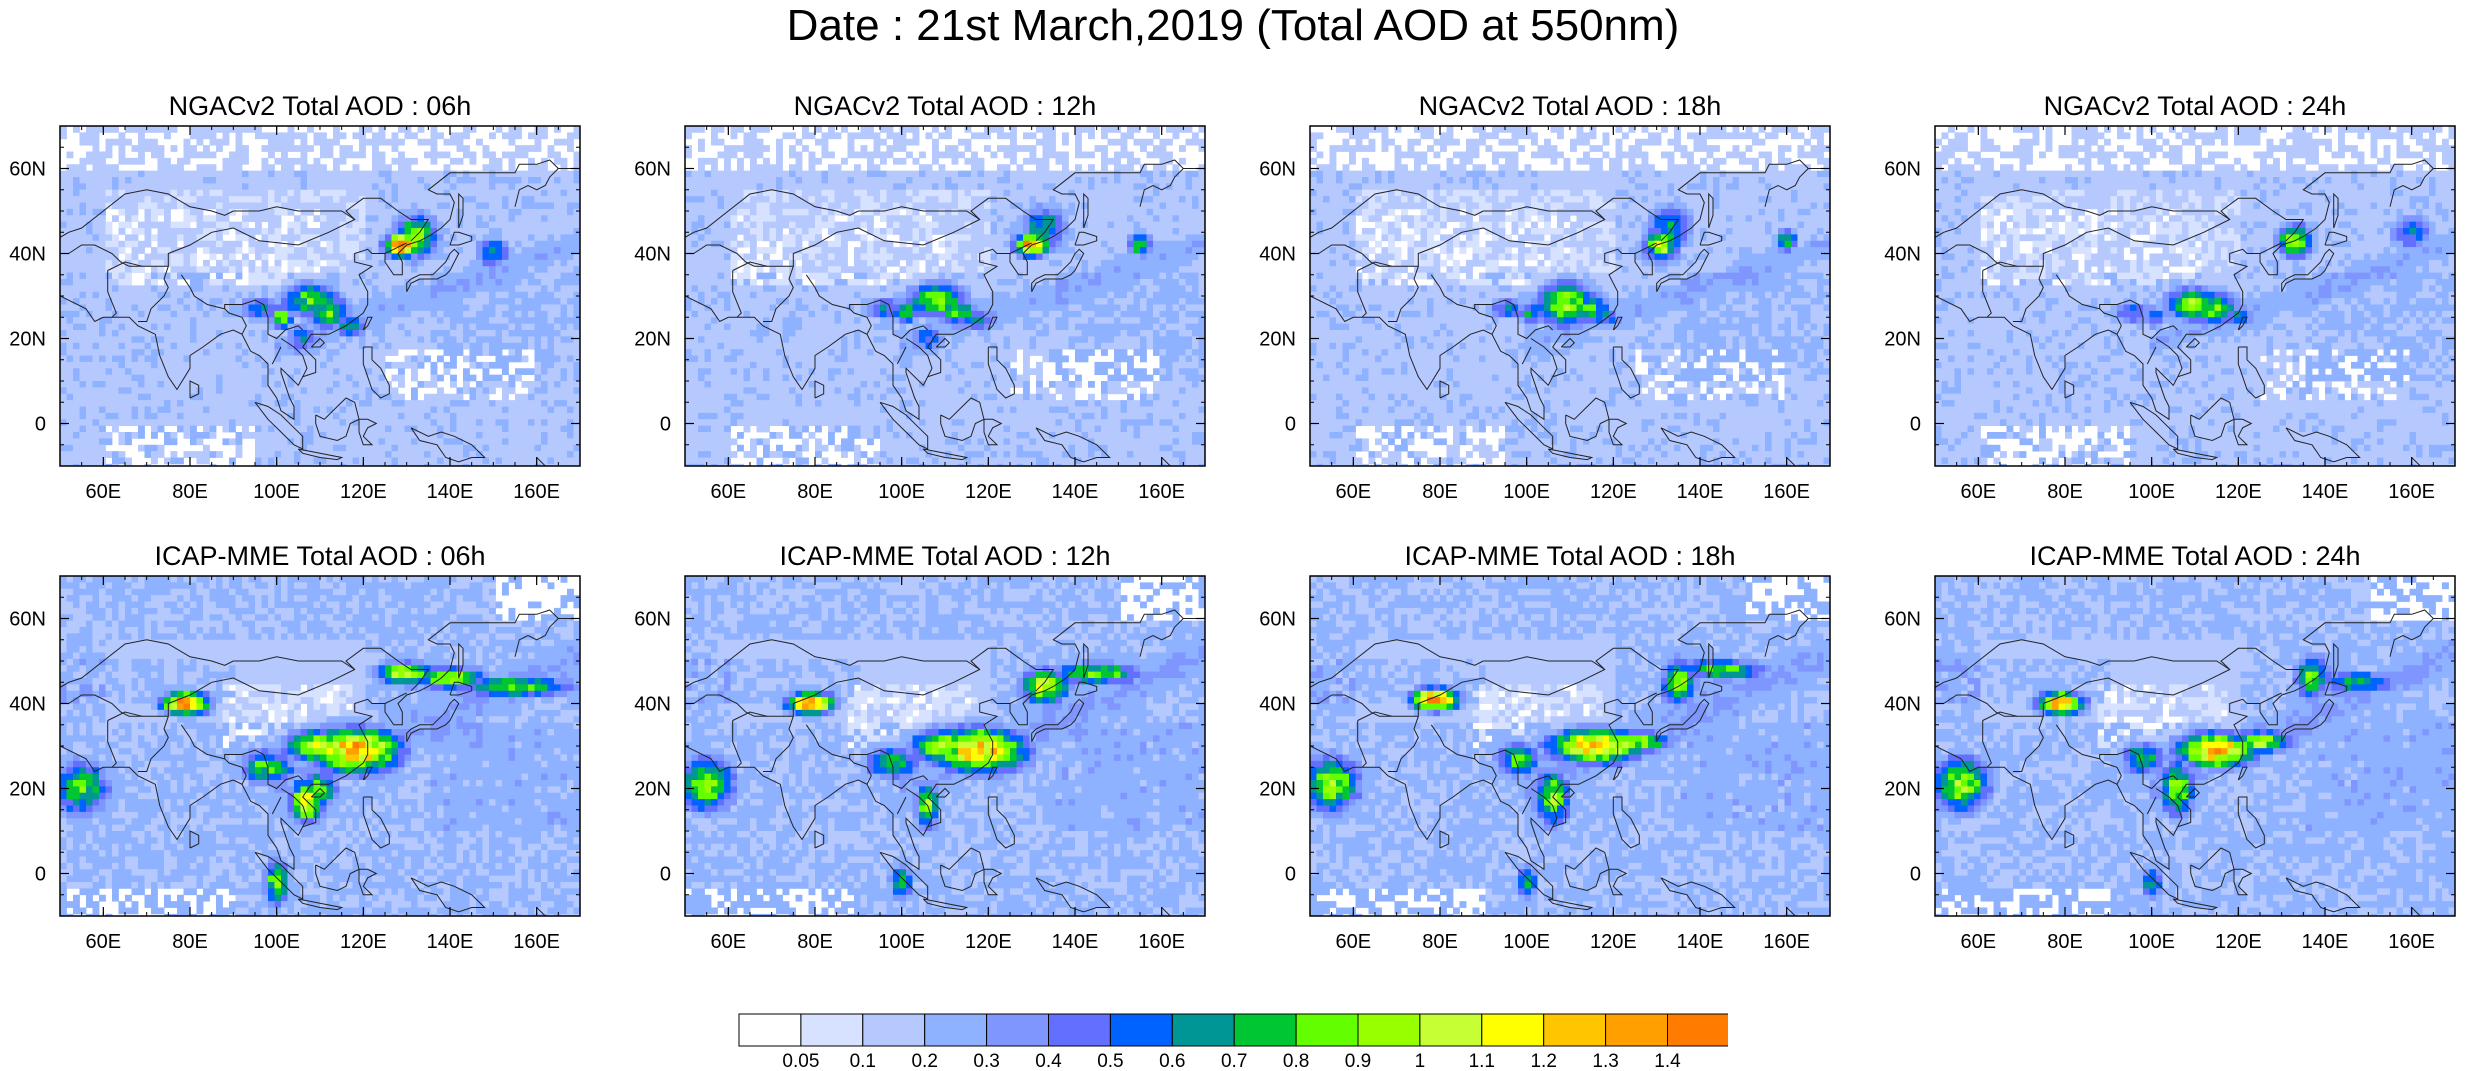  Describe the element at coordinates (1358, 1061) in the screenshot. I see `colorbar-label: 0.9` at that location.